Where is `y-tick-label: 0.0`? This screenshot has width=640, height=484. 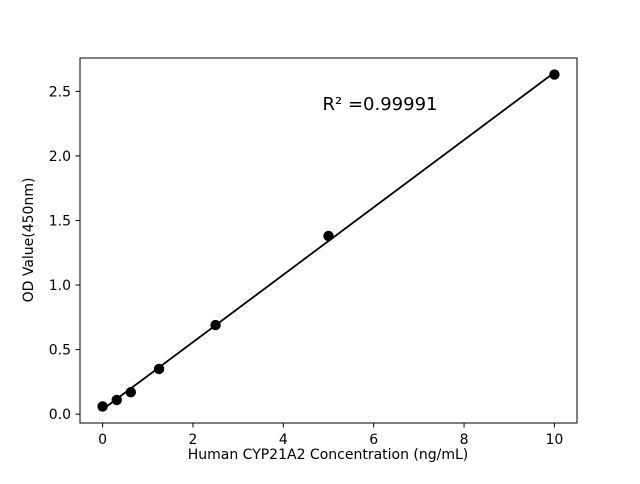
y-tick-label: 0.0 is located at coordinates (60, 415).